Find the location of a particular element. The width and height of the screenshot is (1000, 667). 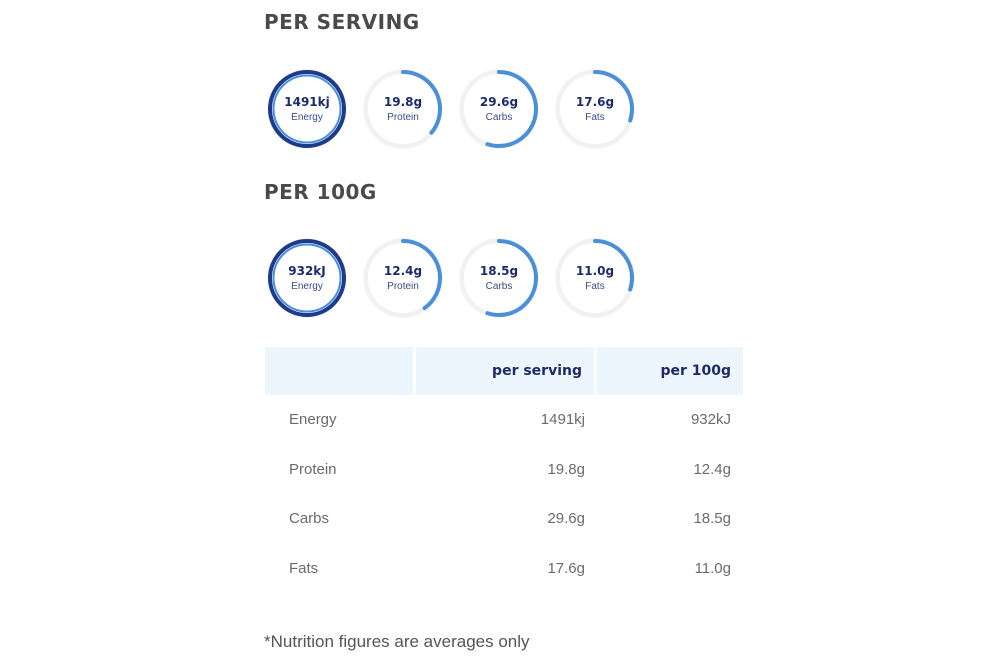

ring-energy: 1491kj Energy is located at coordinates (307, 109).